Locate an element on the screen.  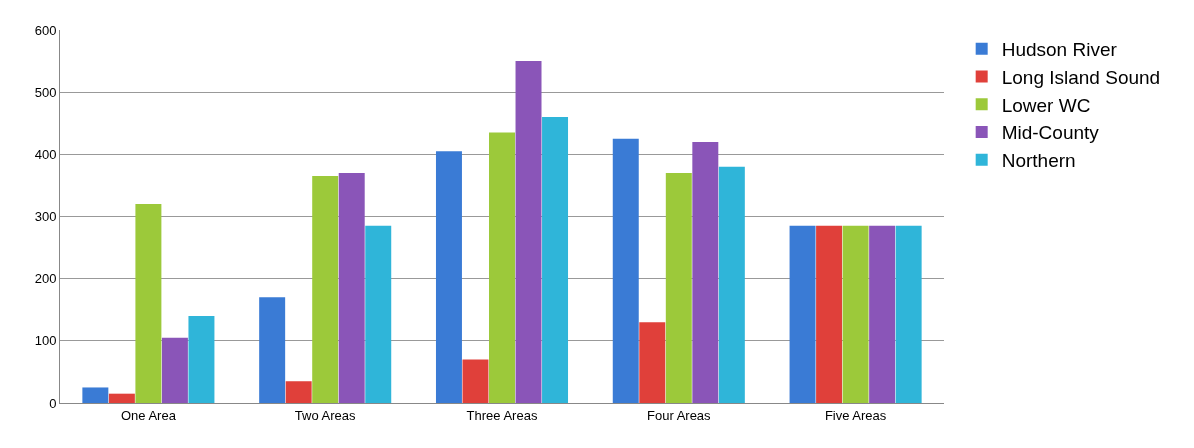
legend-label: Mid-County is located at coordinates (1050, 133).